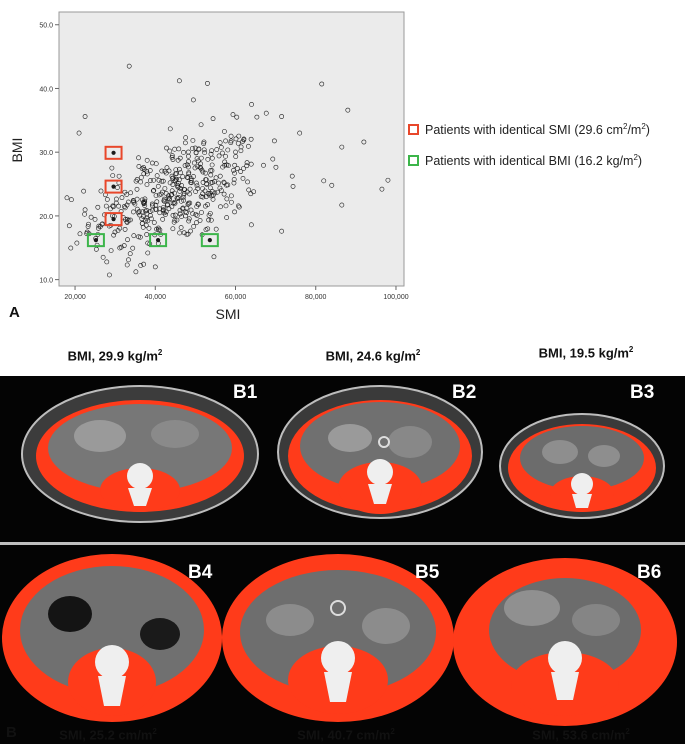 This screenshot has width=685, height=749. What do you see at coordinates (534, 161) in the screenshot?
I see `legend-label-bmi: Patients with identical BMI (16.2 kg/m2)` at bounding box center [534, 161].